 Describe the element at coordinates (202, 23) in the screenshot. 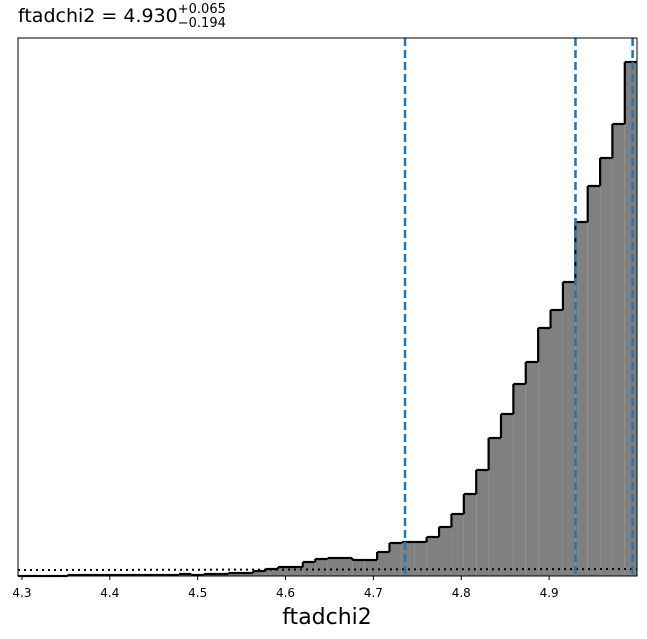

I see `title-sub: −0.194` at that location.